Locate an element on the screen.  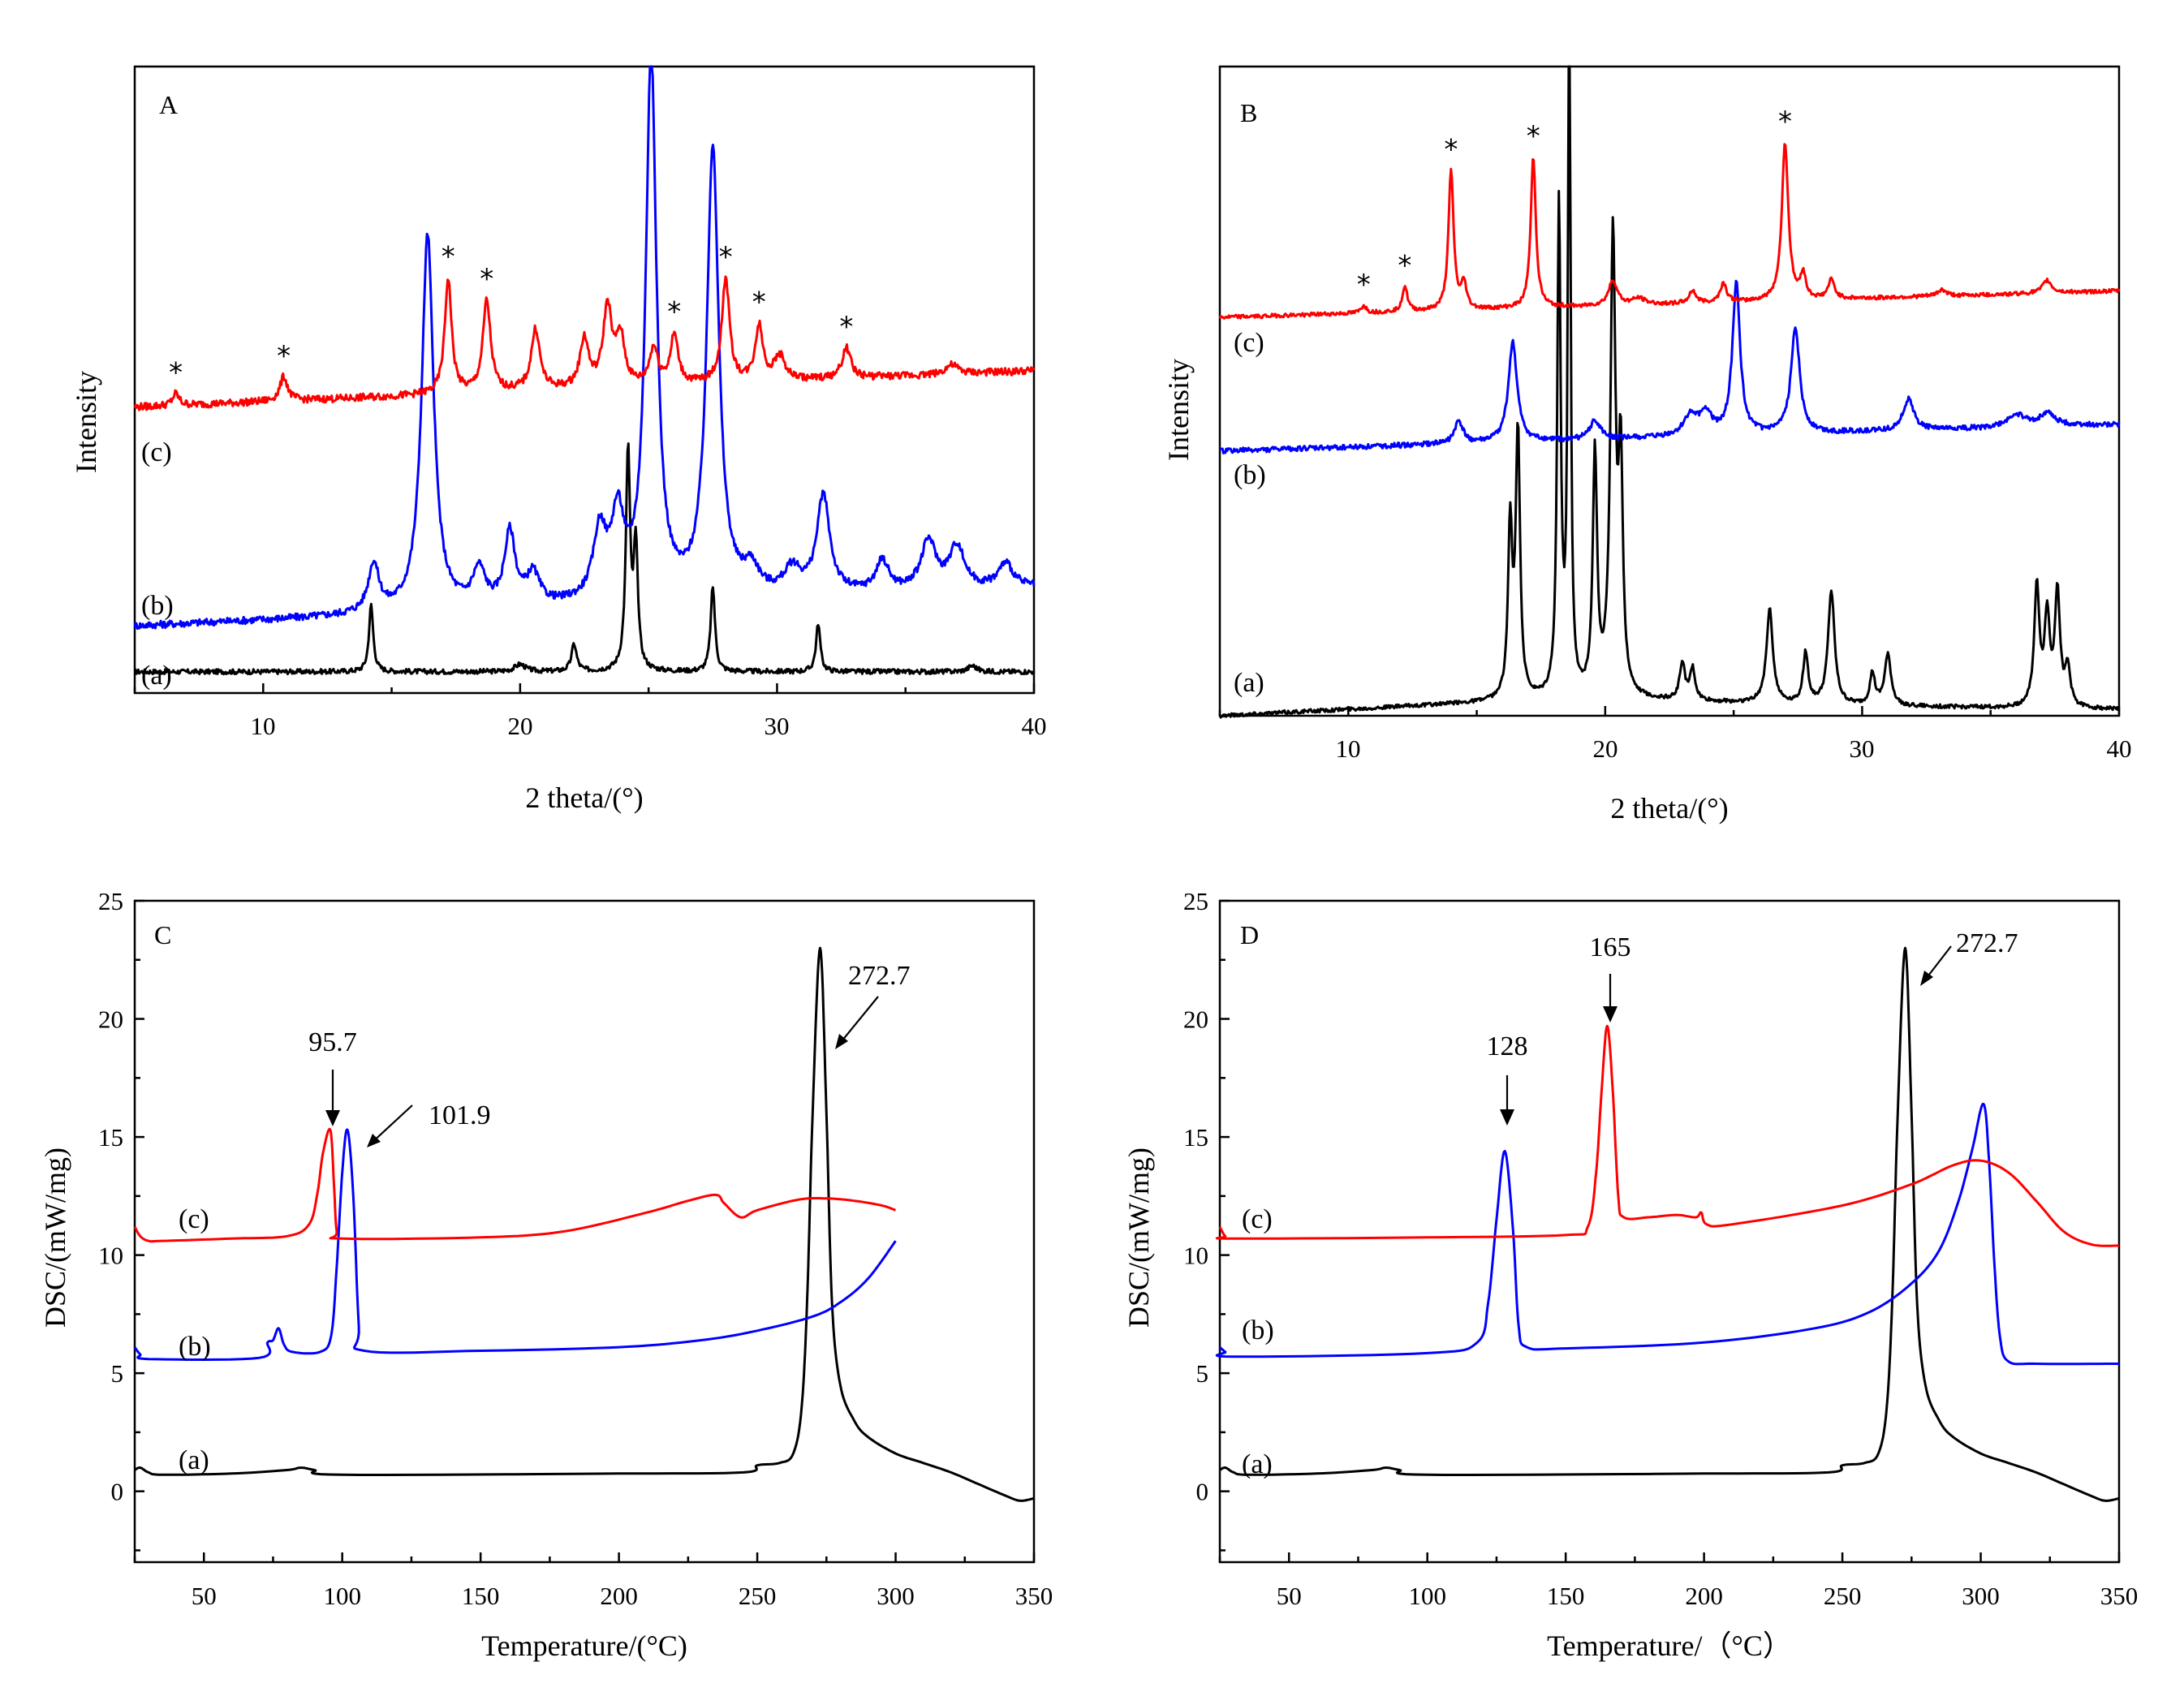
panel-c-label-a: (a) is located at coordinates (194, 1460).